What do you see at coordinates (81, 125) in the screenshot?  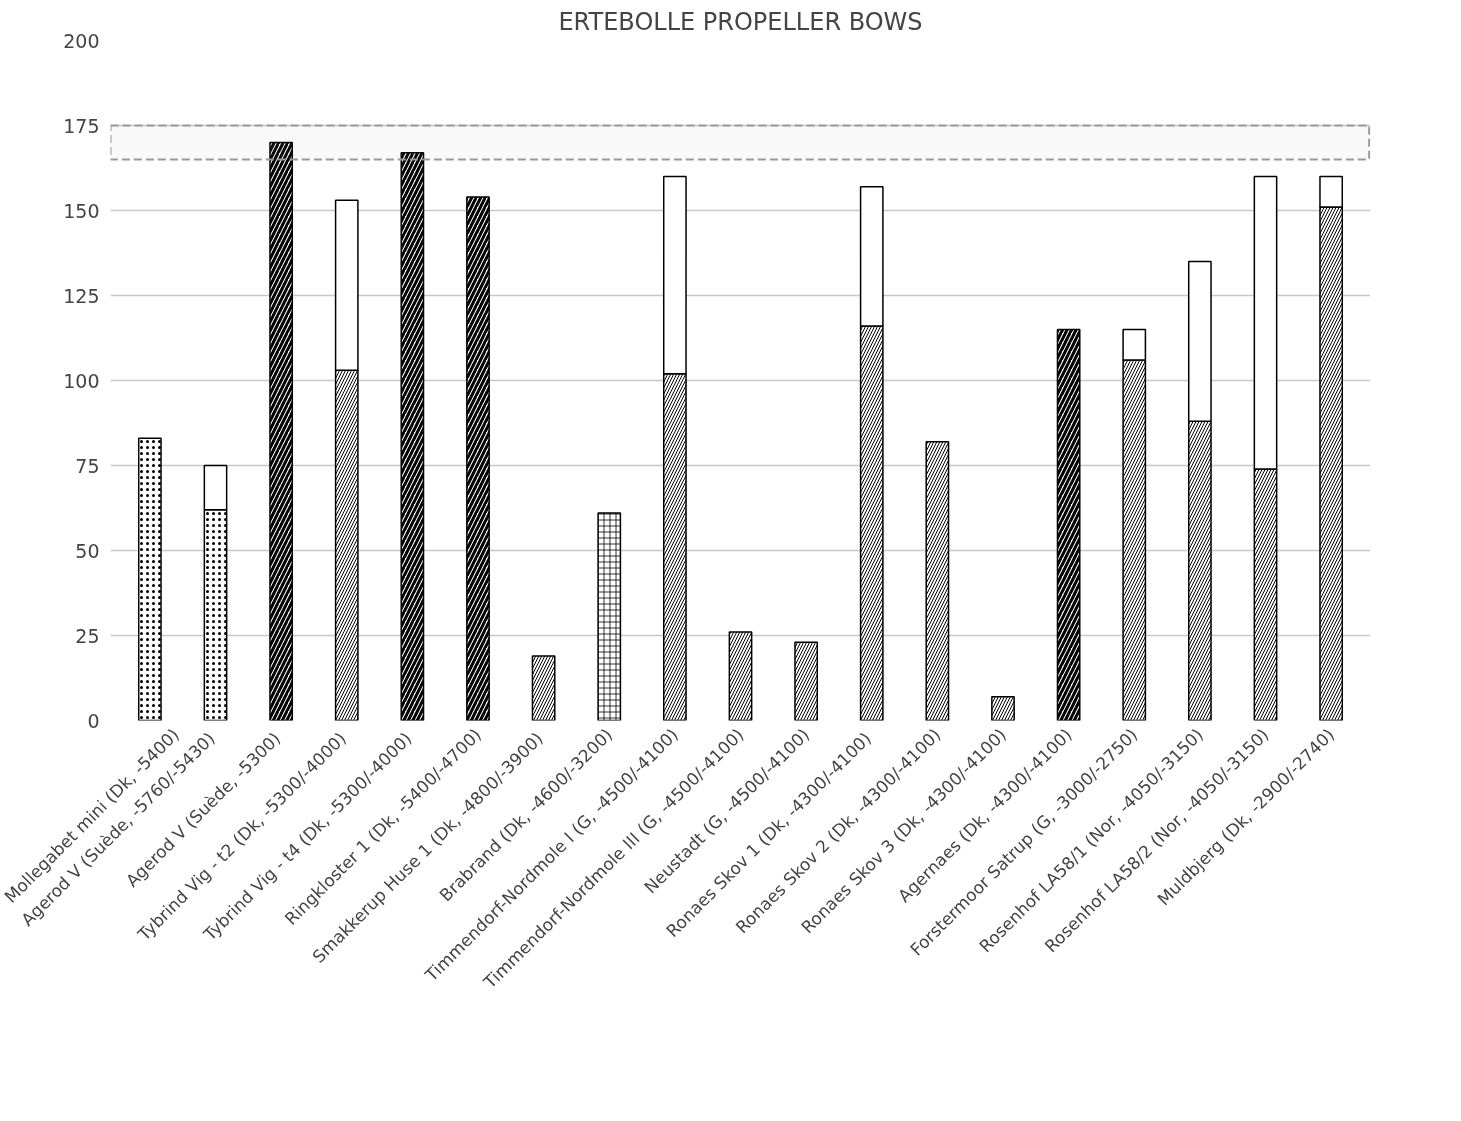 I see `y-tick-label: 175` at bounding box center [81, 125].